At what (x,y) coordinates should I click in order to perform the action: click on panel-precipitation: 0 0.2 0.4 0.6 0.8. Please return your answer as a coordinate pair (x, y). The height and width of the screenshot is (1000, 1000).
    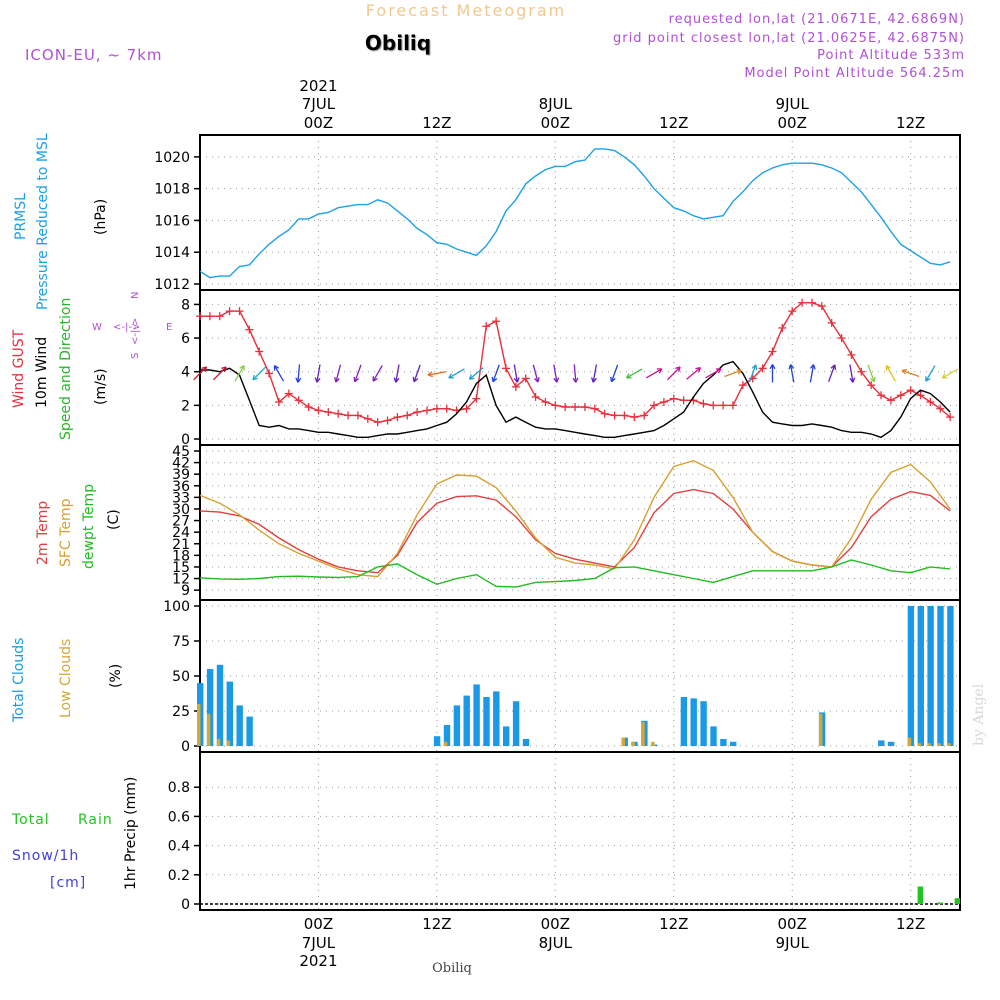
    Looking at the image, I should click on (564, 832).